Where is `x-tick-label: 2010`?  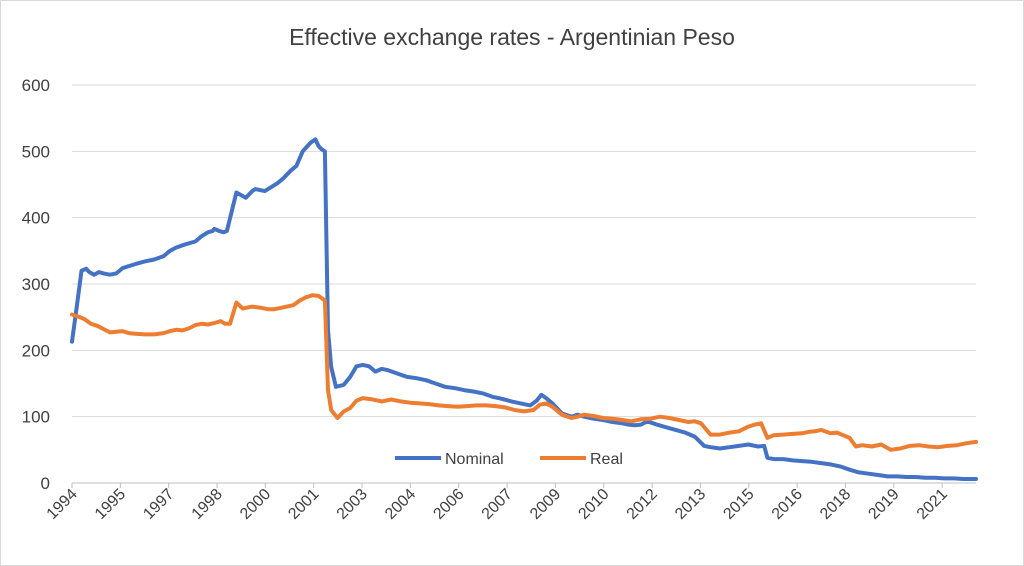 x-tick-label: 2010 is located at coordinates (593, 504).